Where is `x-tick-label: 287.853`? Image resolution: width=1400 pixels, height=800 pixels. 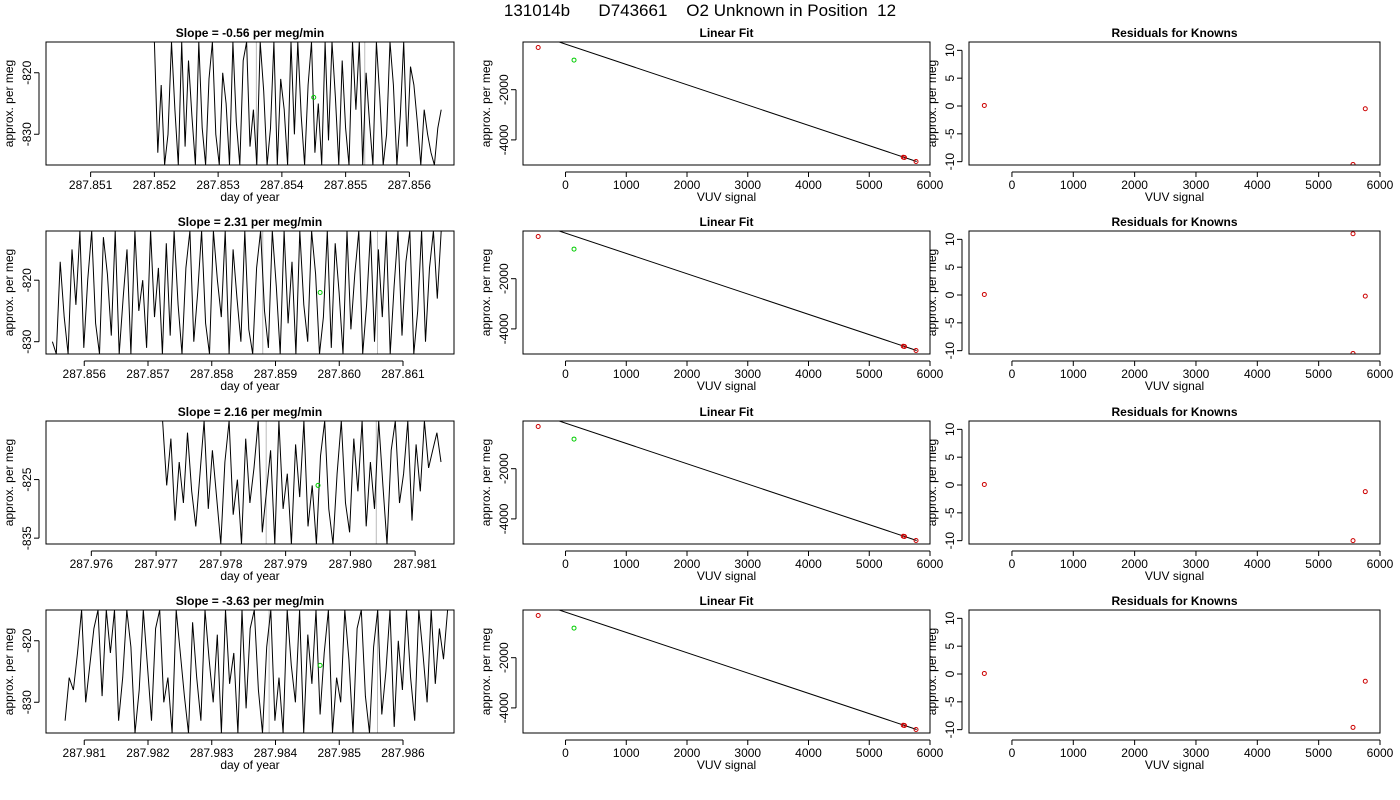
x-tick-label: 287.853 is located at coordinates (218, 185).